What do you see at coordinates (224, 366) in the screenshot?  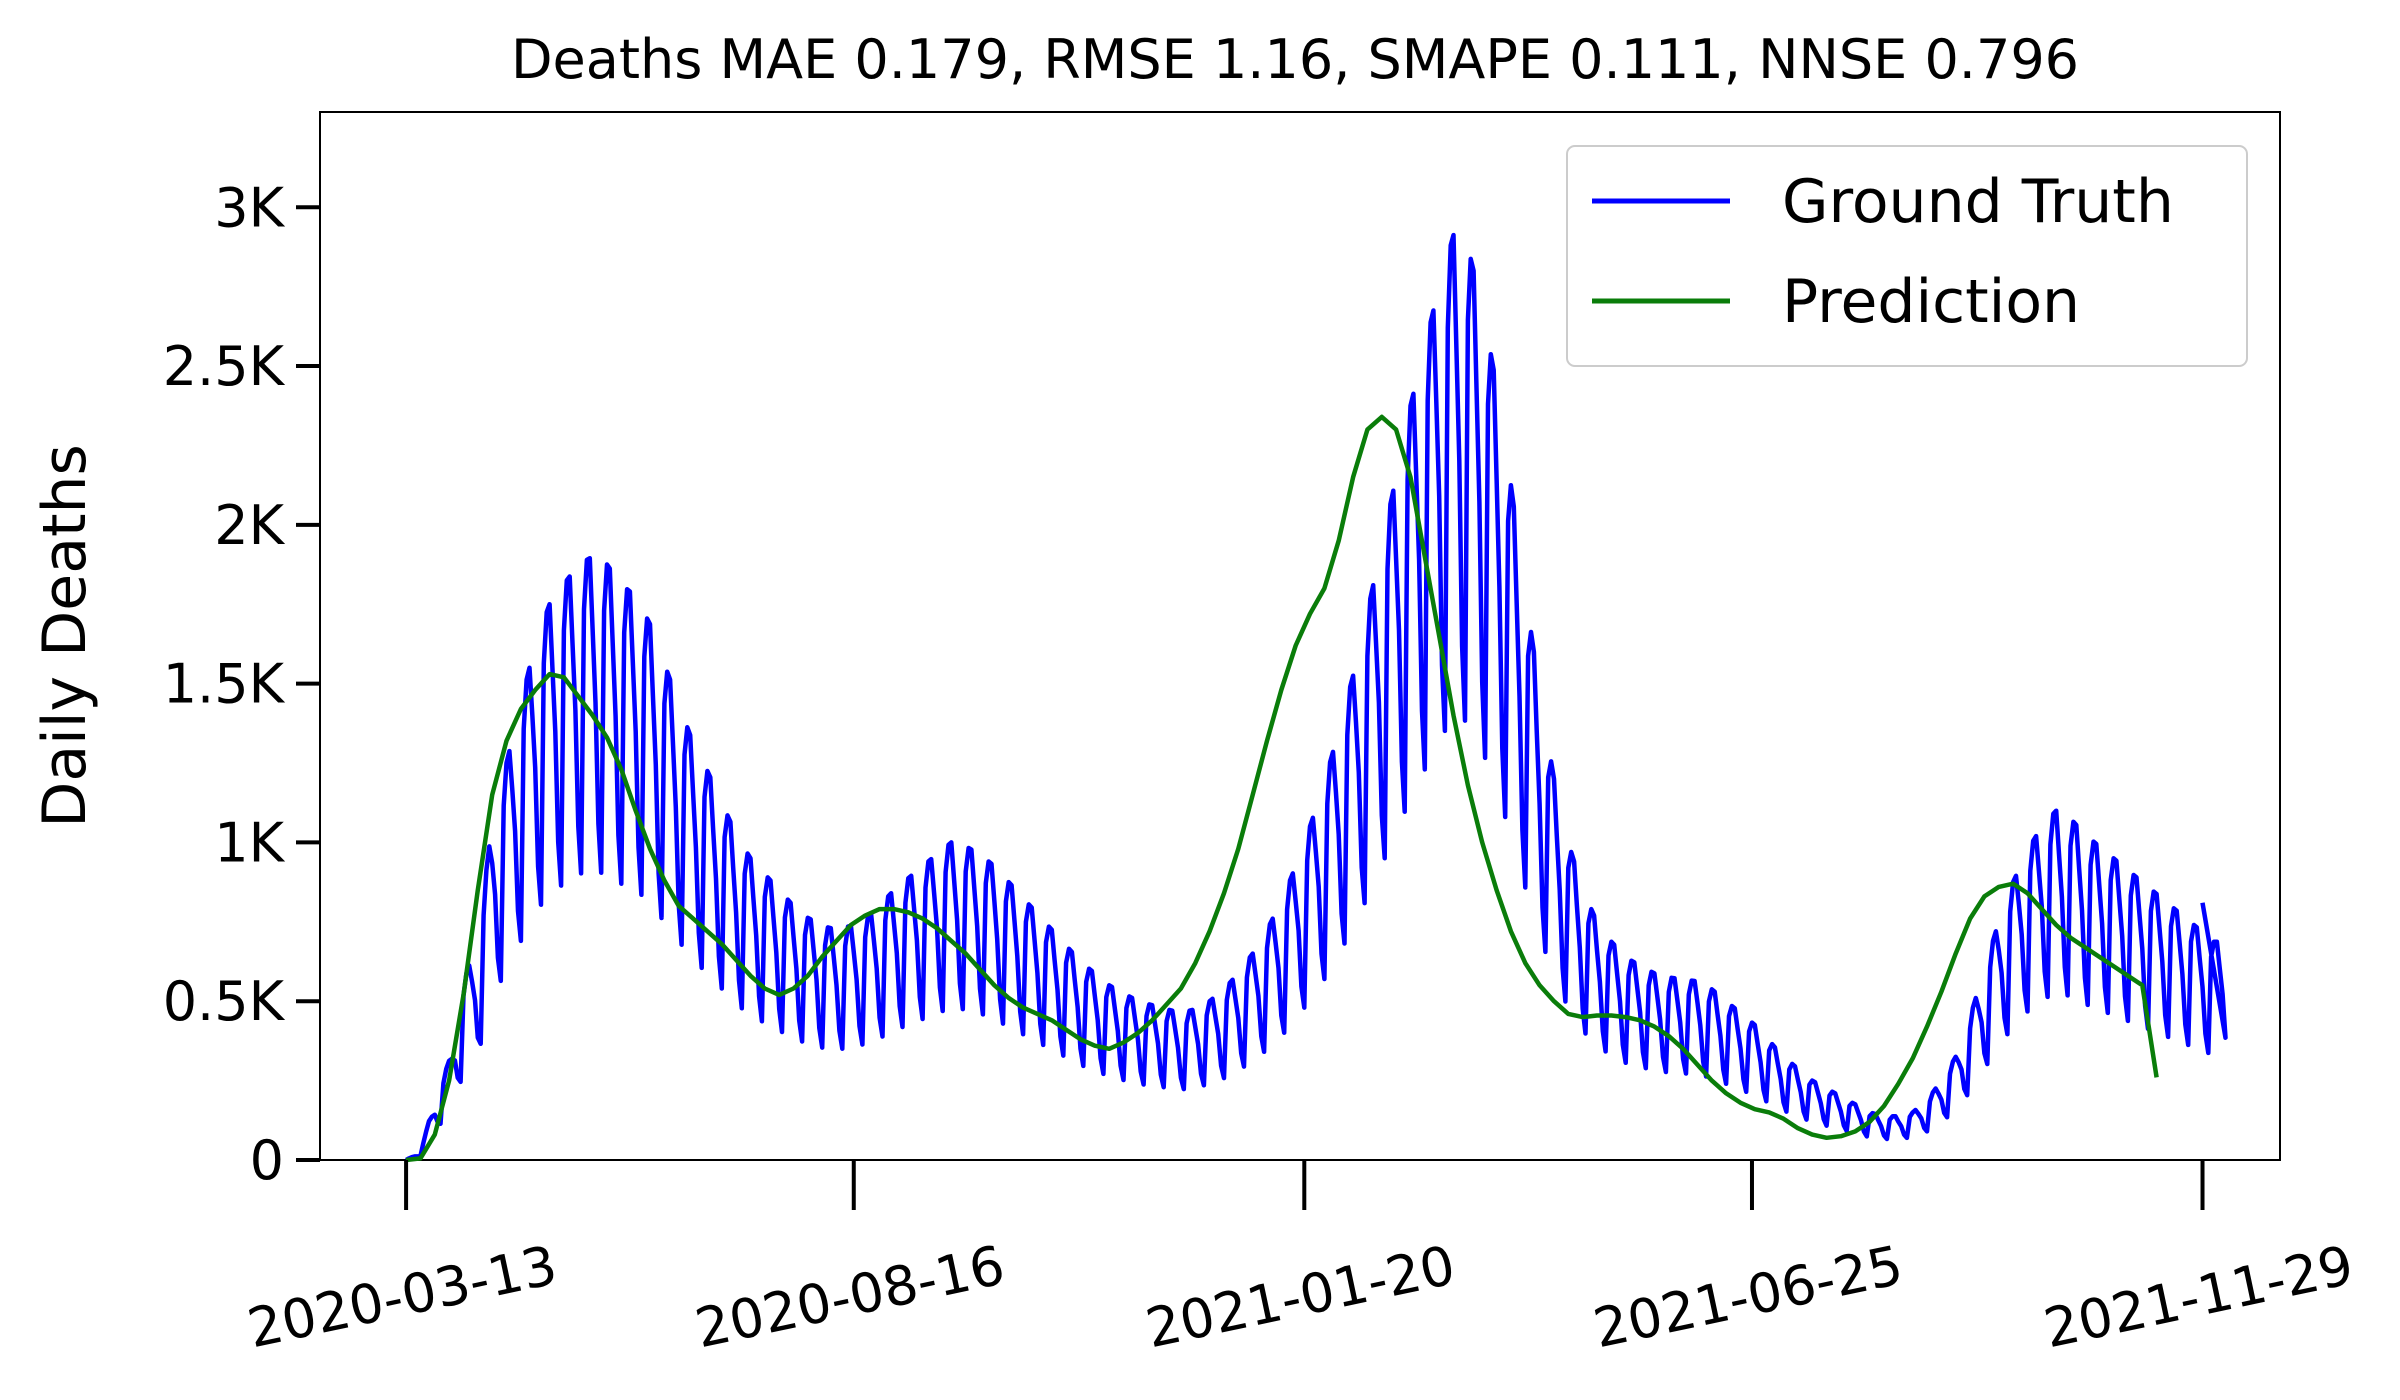 I see `y-tick-label: 2.5K` at bounding box center [224, 366].